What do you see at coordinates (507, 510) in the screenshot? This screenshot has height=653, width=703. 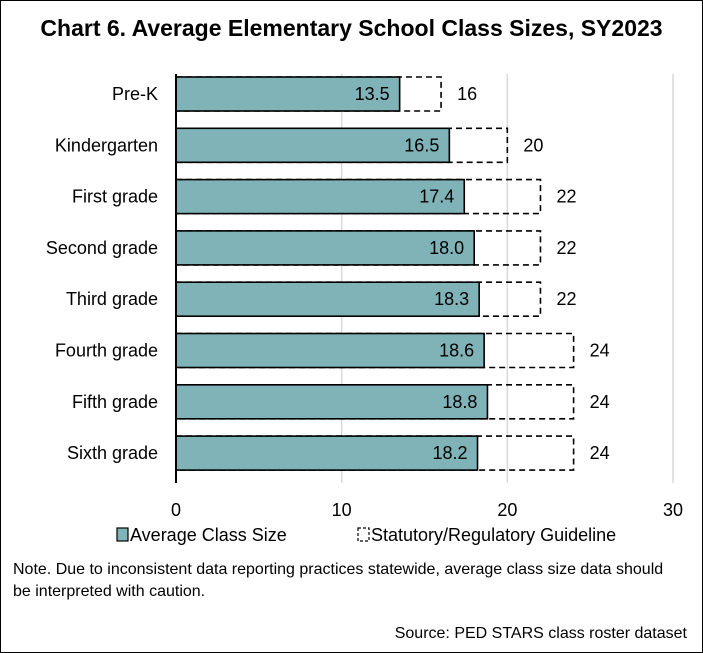 I see `x-tick-label: 20` at bounding box center [507, 510].